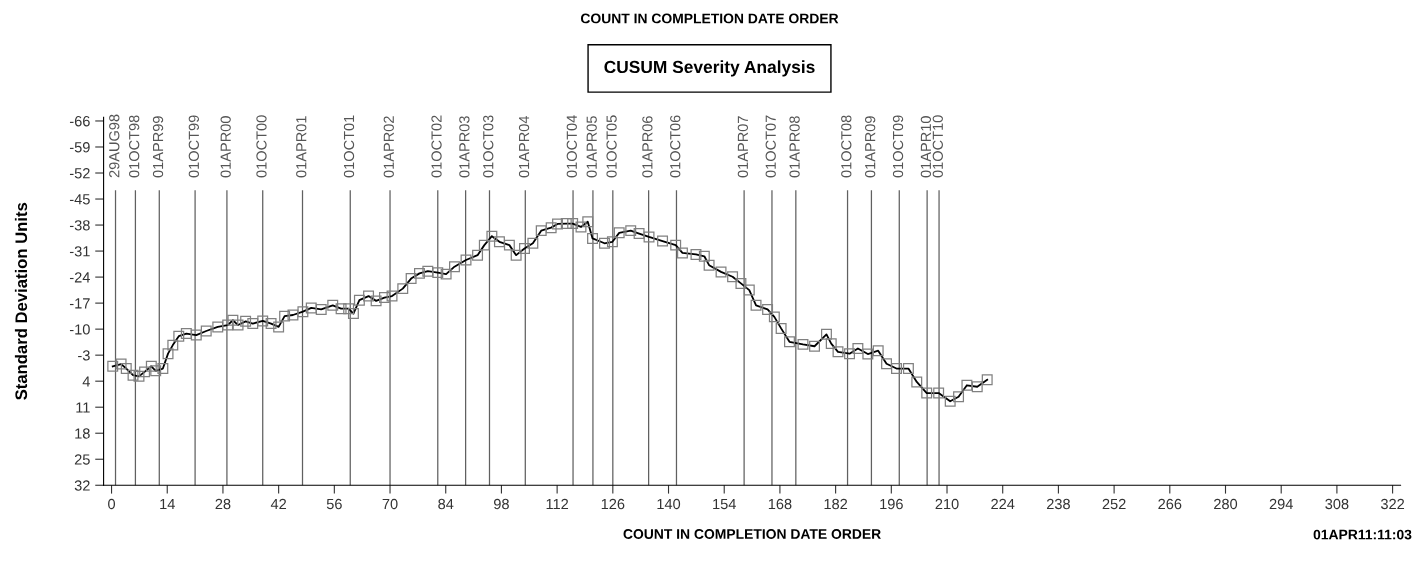 The width and height of the screenshot is (1419, 561). Describe the element at coordinates (1337, 504) in the screenshot. I see `x-tick-label: 308` at that location.